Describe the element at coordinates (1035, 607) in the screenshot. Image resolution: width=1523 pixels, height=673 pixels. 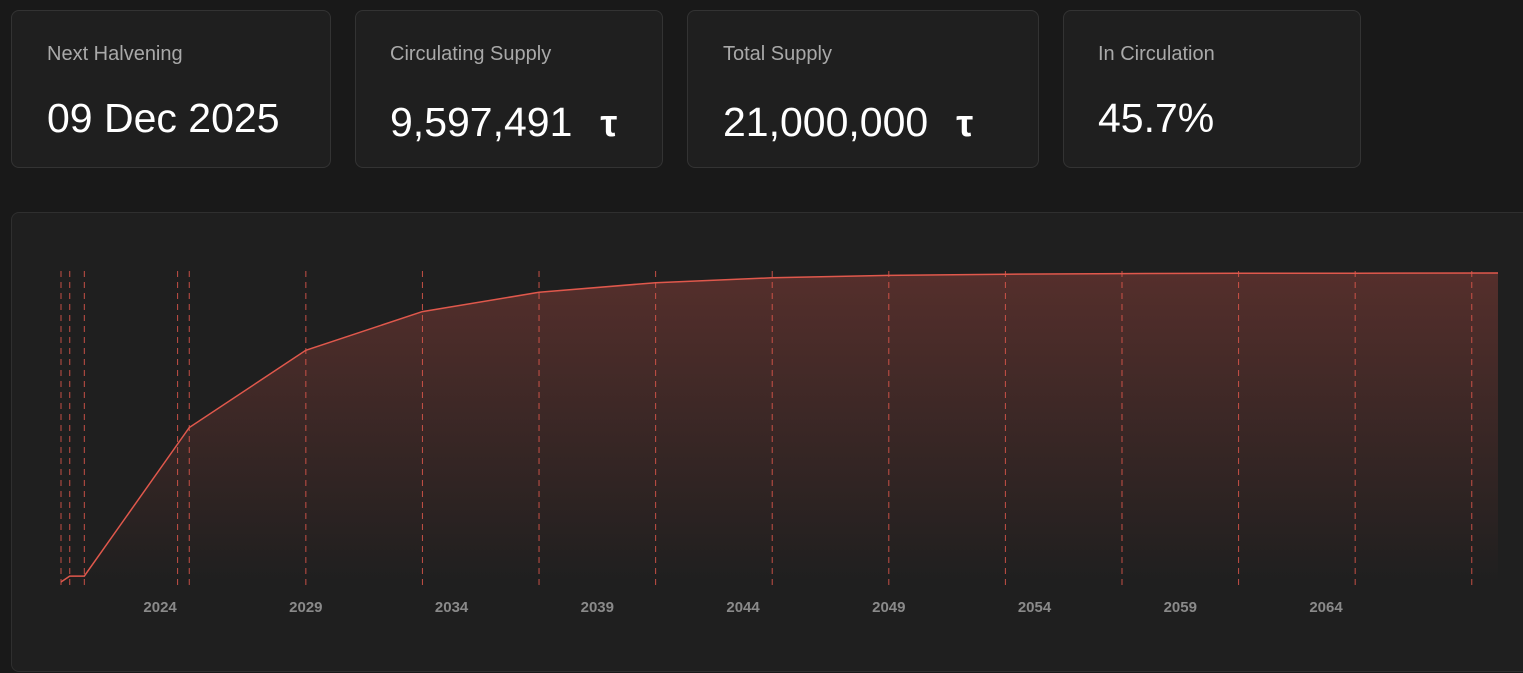
I see `x-tick-label: 2054` at that location.